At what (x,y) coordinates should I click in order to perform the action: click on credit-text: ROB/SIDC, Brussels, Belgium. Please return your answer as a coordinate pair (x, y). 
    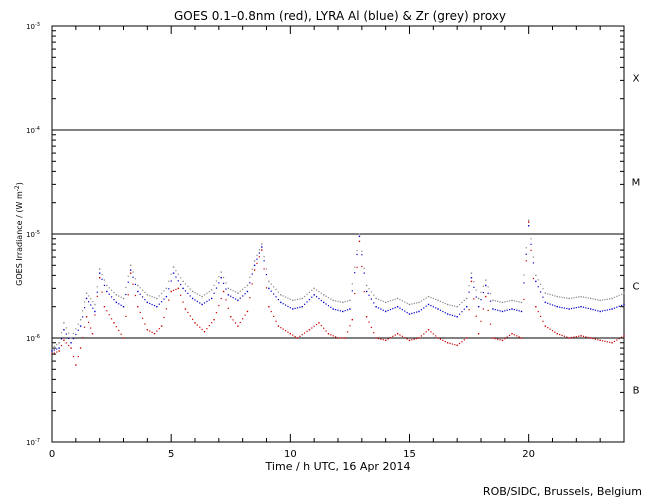
    Looking at the image, I should click on (562, 491).